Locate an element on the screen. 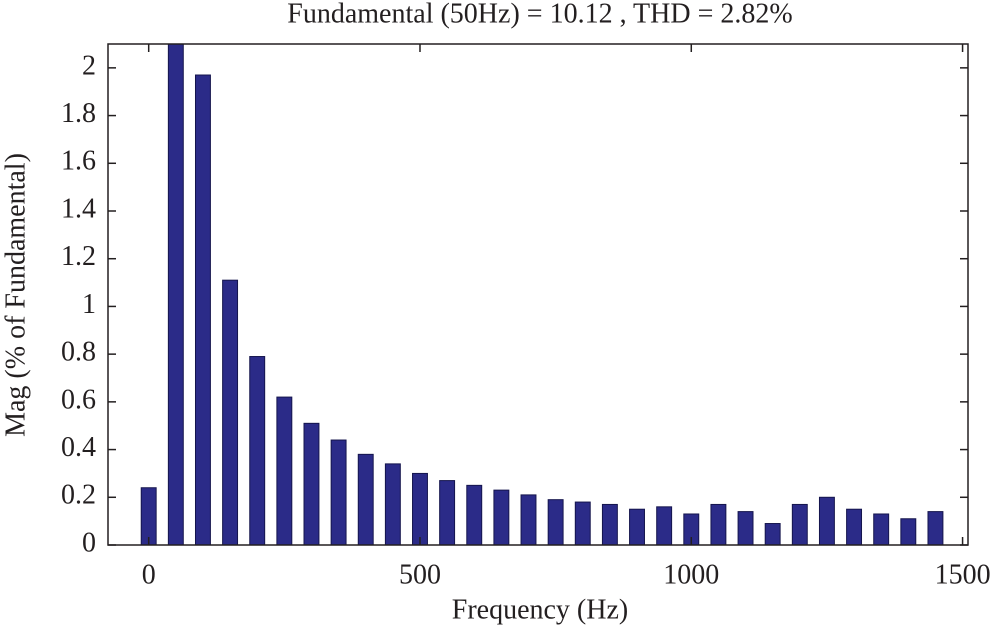 The height and width of the screenshot is (636, 1000). y-tick-label: 1.6 is located at coordinates (78, 161).